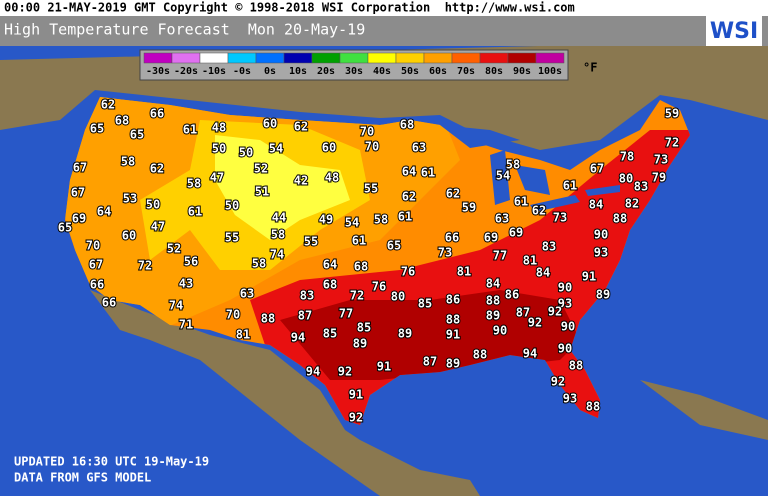 The height and width of the screenshot is (496, 768). I want to click on logo: WSI, so click(734, 31).